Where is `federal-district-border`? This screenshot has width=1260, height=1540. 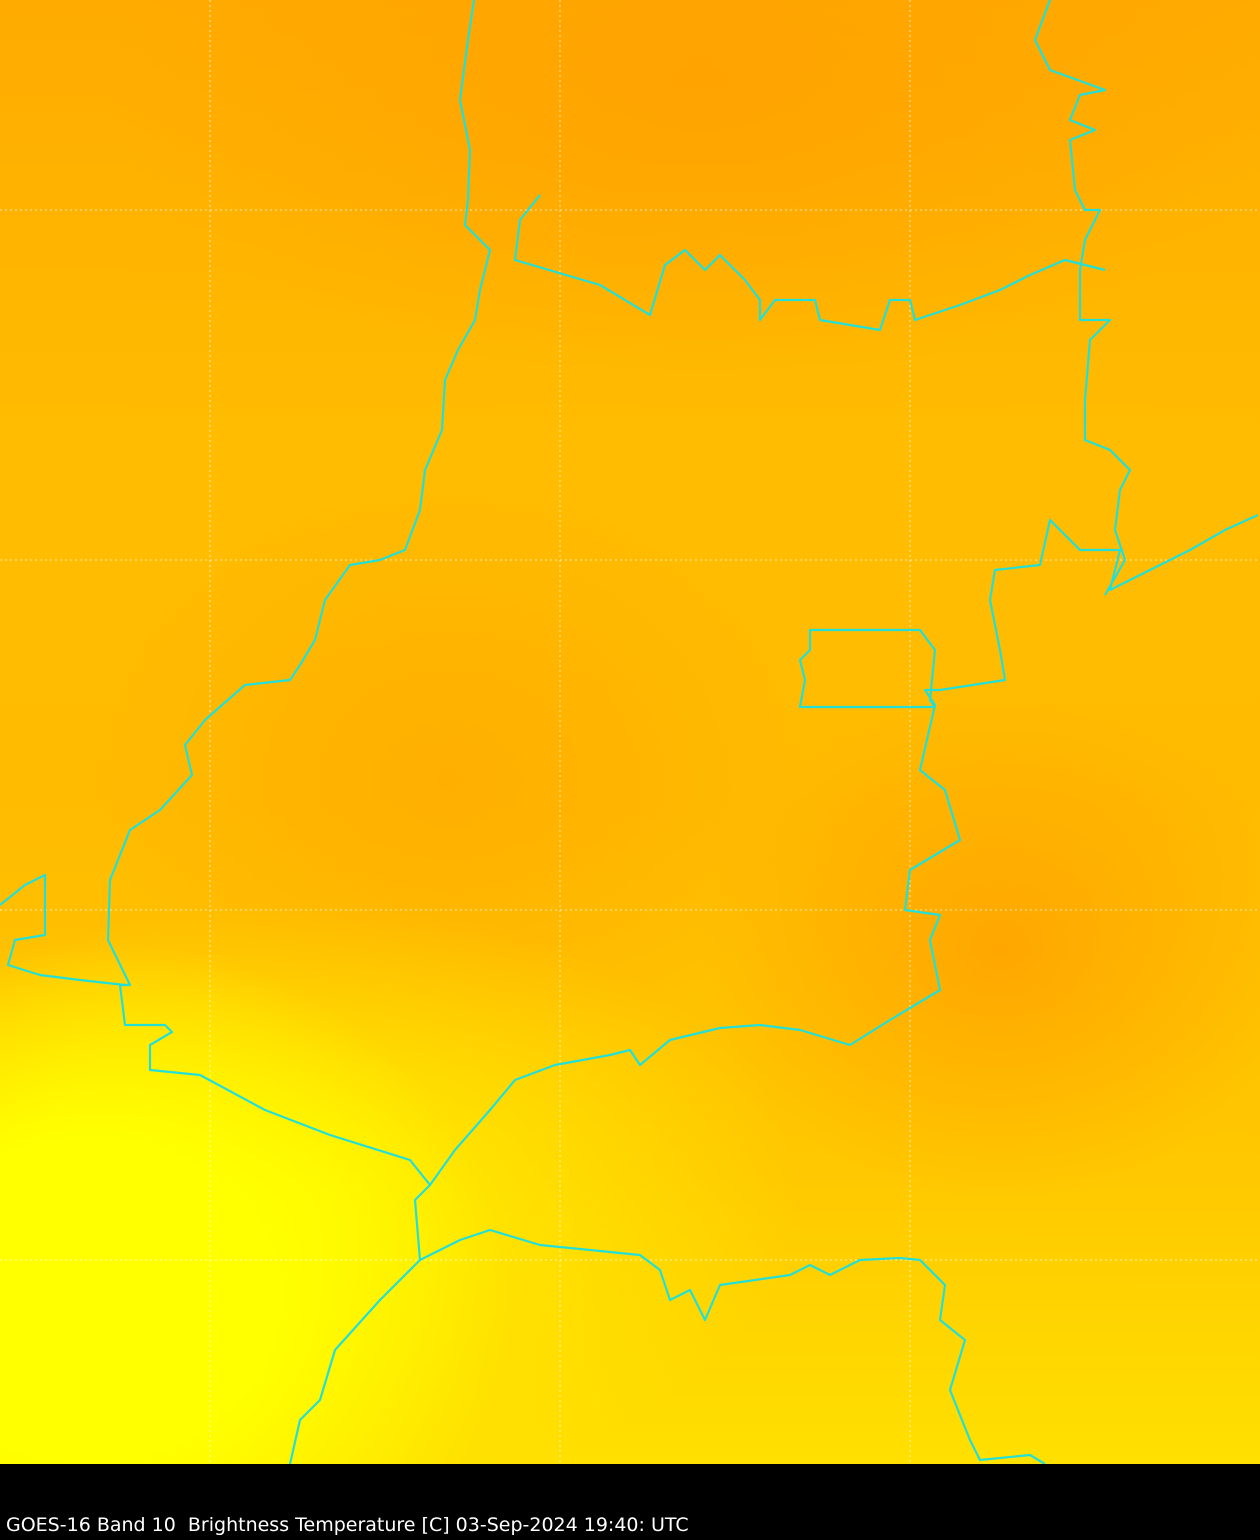 federal-district-border is located at coordinates (867, 668).